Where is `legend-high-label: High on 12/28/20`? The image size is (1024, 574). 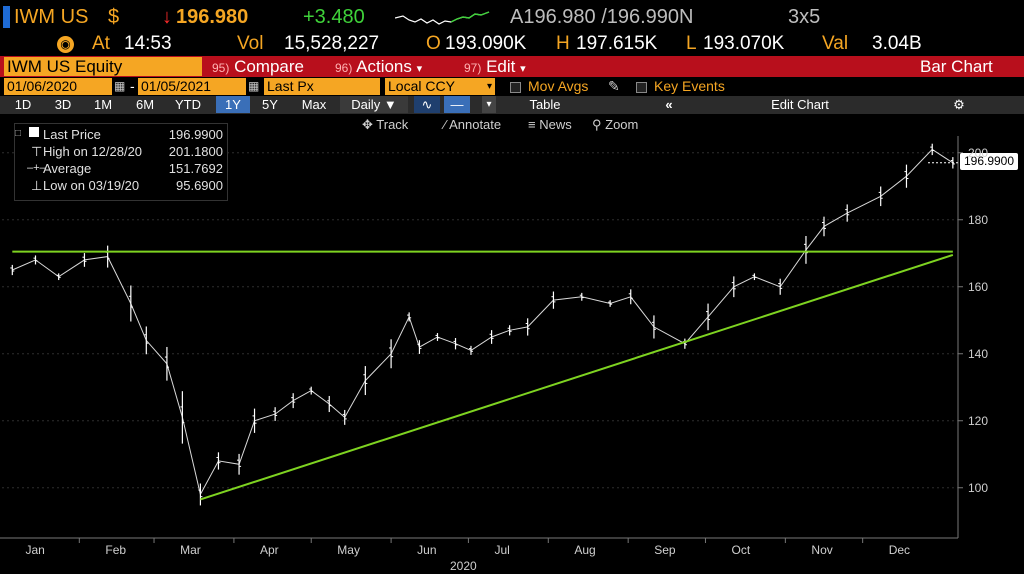 legend-high-label: High on 12/28/20 is located at coordinates (93, 151).